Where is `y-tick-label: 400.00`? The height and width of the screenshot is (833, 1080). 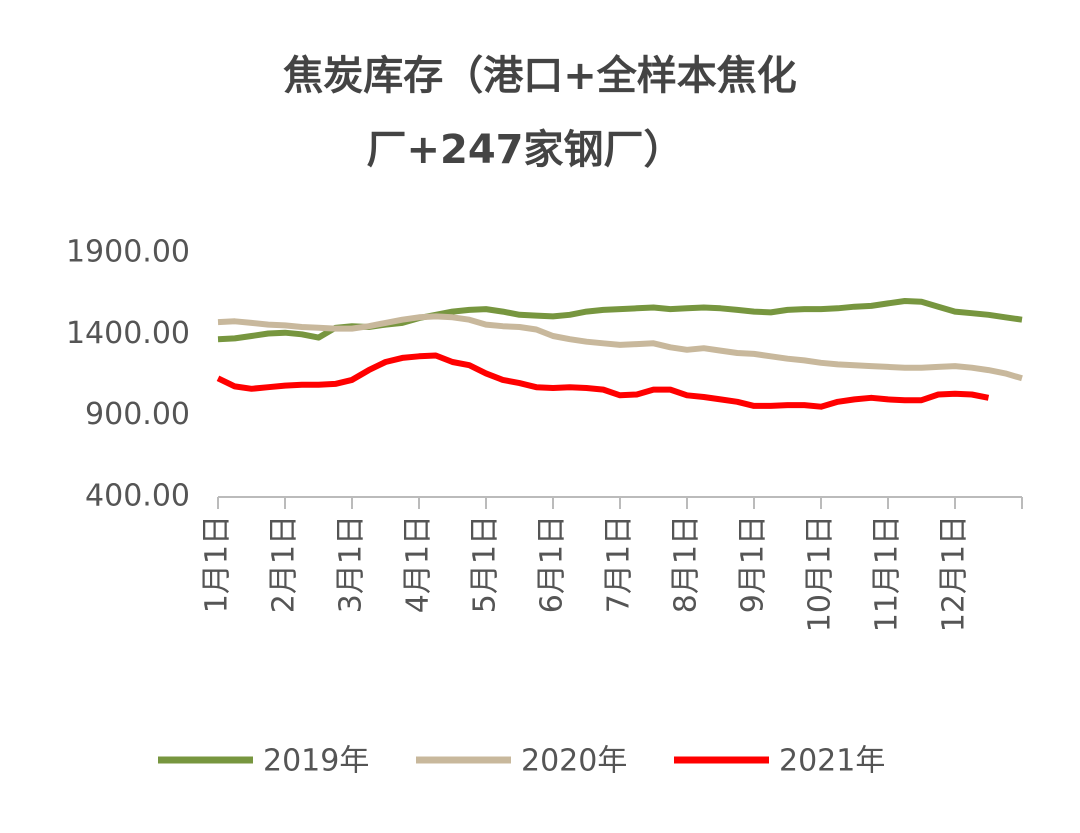 y-tick-label: 400.00 is located at coordinates (137, 496).